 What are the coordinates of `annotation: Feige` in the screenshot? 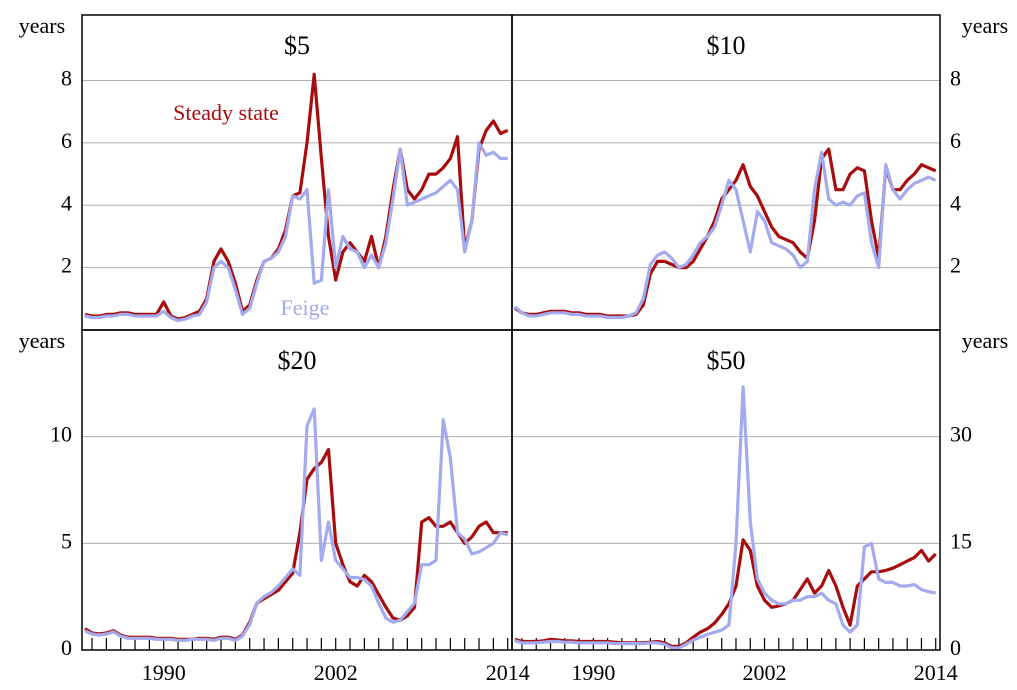 It's located at (305, 307).